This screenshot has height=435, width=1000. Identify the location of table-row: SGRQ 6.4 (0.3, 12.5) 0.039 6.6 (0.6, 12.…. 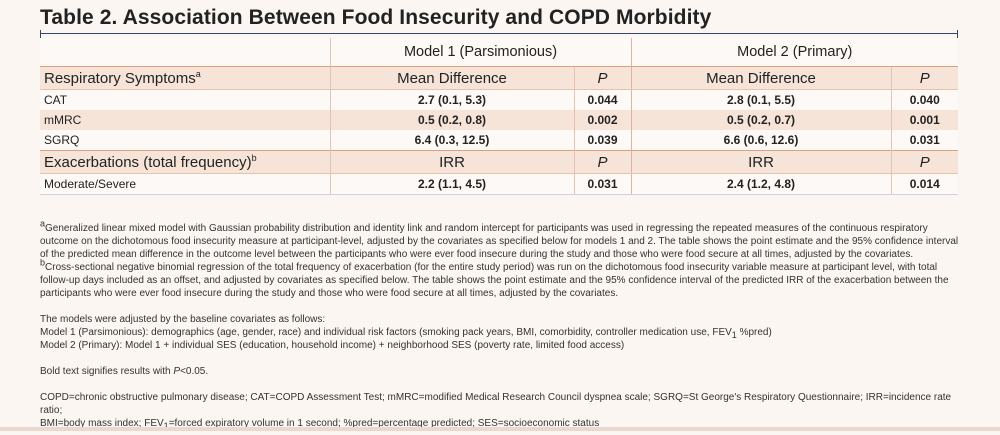
(499, 140).